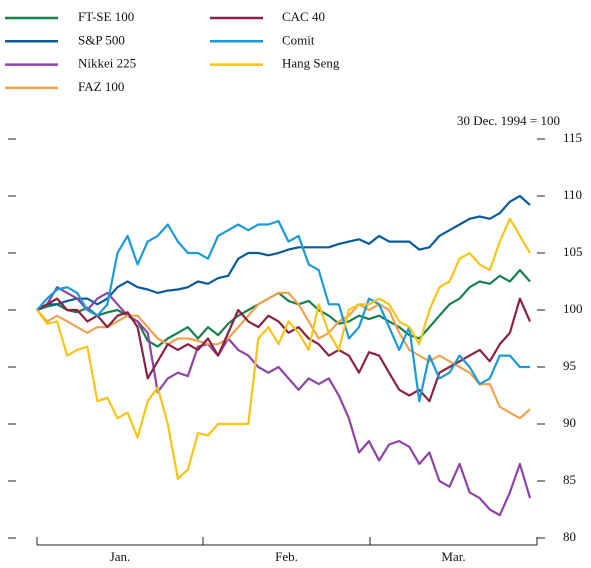 Image resolution: width=591 pixels, height=568 pixels. What do you see at coordinates (101, 39) in the screenshot?
I see `legend-label: S&P 500` at bounding box center [101, 39].